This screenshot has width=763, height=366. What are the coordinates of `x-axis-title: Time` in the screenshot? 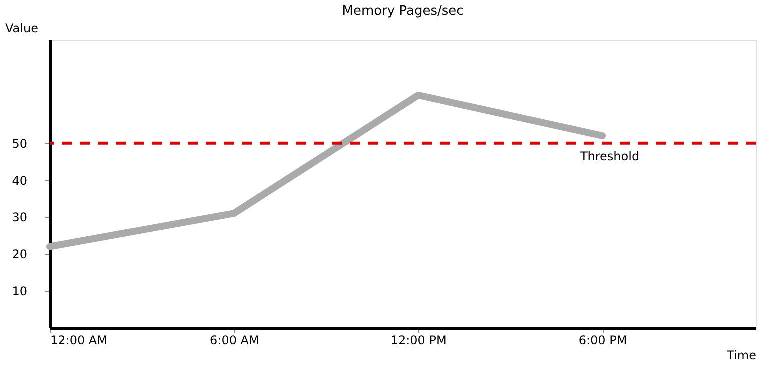 It's located at (741, 355).